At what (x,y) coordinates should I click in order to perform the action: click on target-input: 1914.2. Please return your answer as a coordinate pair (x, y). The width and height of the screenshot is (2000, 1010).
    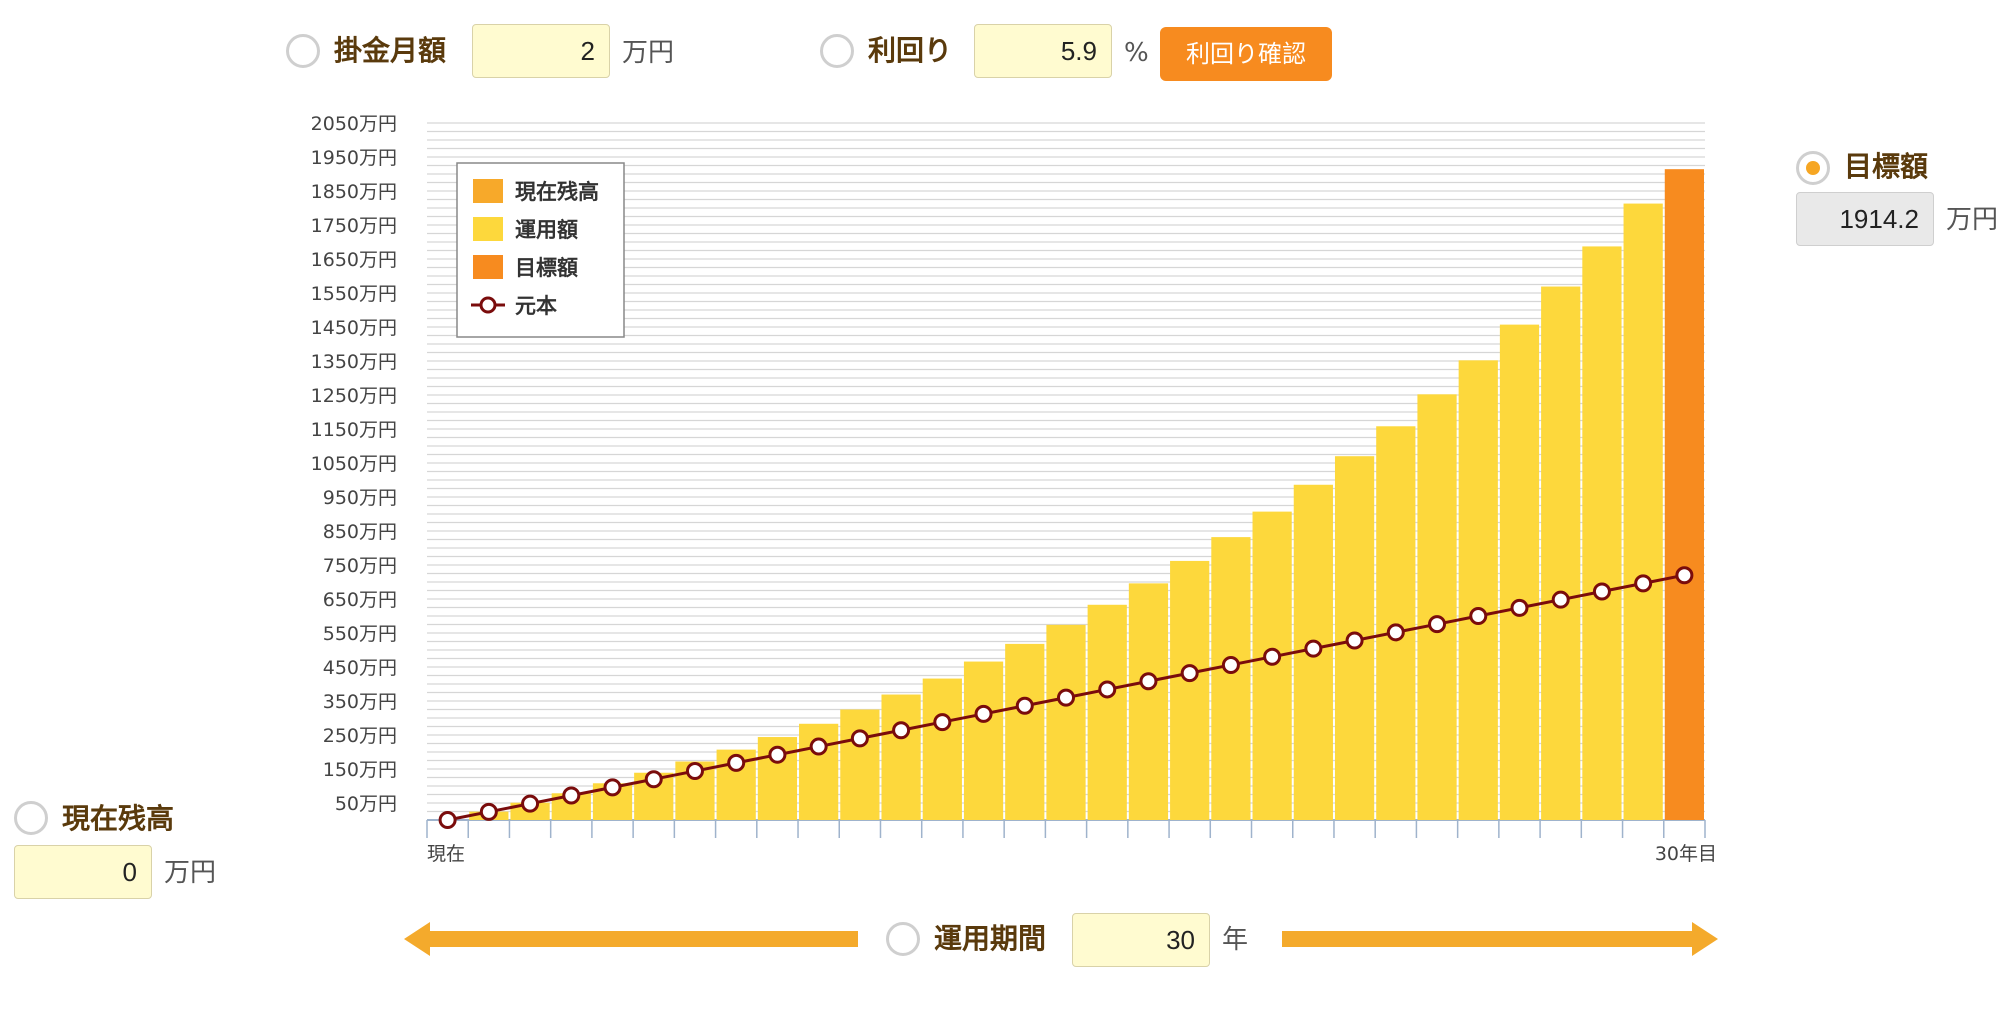
    Looking at the image, I should click on (1865, 219).